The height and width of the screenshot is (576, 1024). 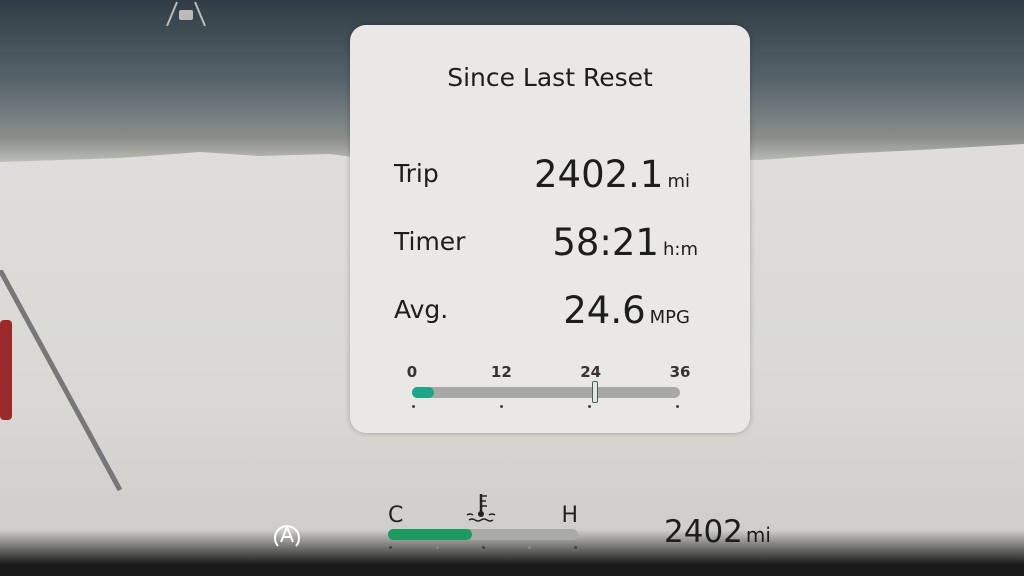 I want to click on odometer-unit: mi, so click(x=758, y=535).